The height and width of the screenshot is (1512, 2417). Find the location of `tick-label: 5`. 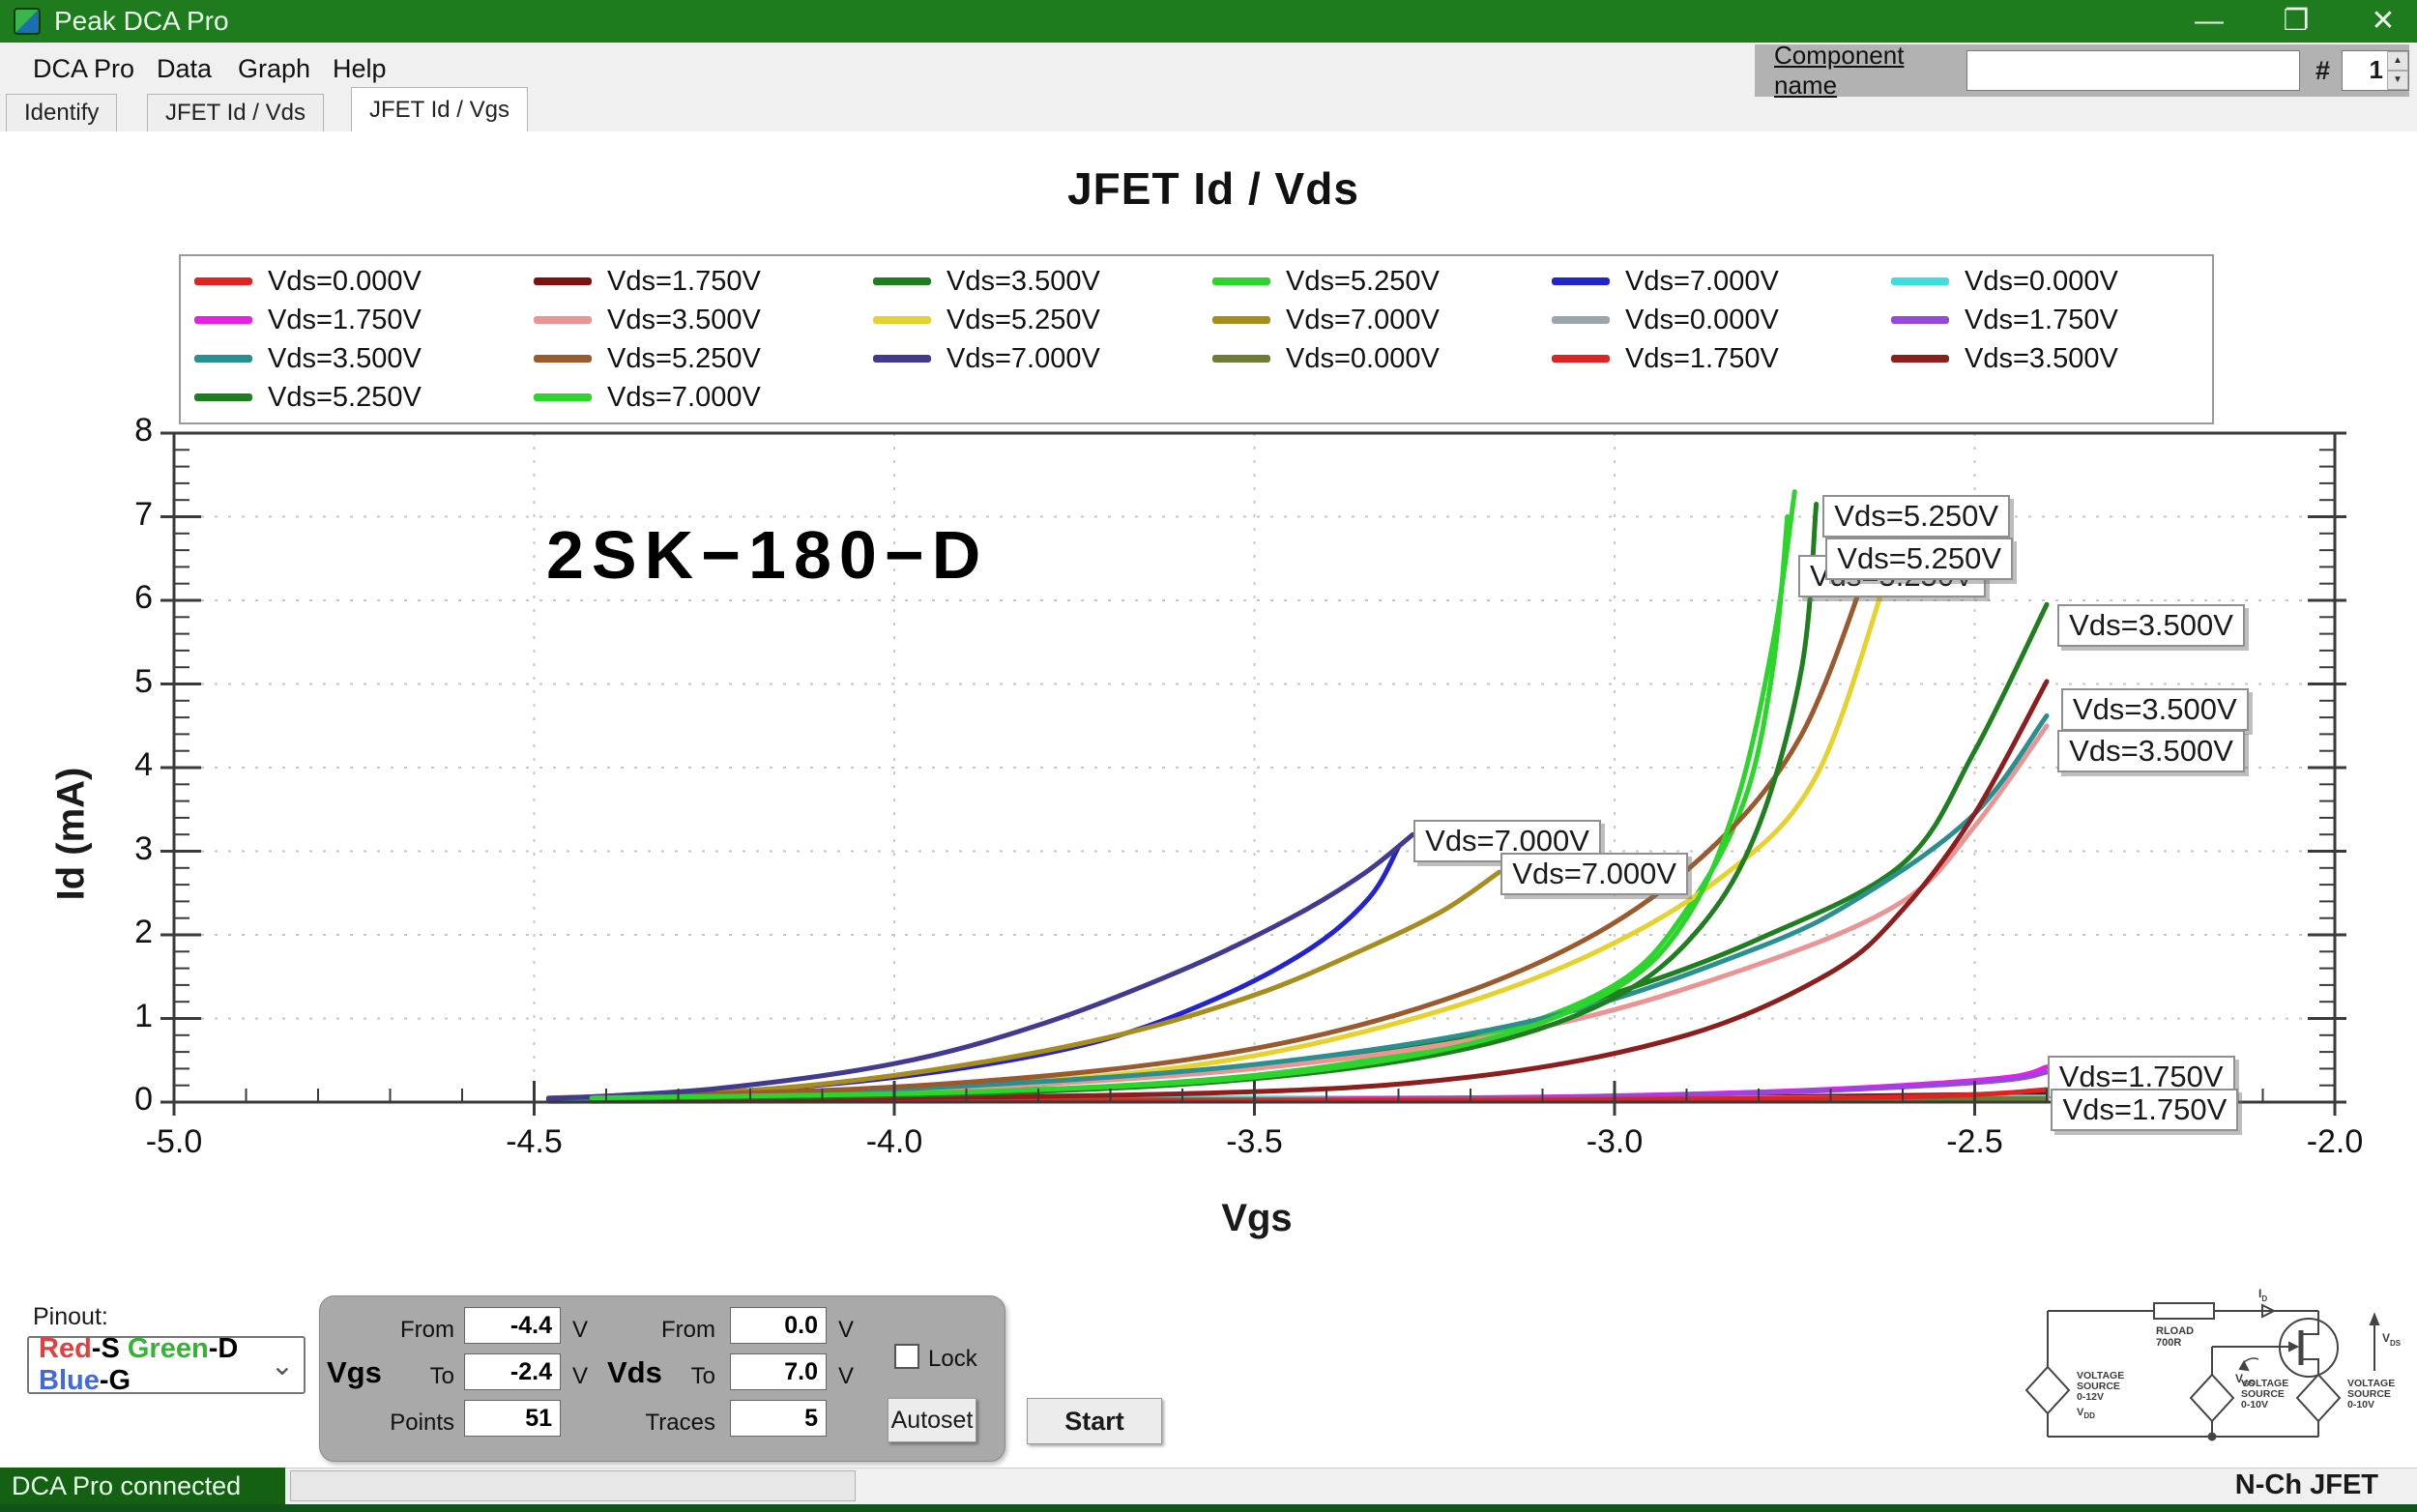

tick-label: 5 is located at coordinates (143, 681).